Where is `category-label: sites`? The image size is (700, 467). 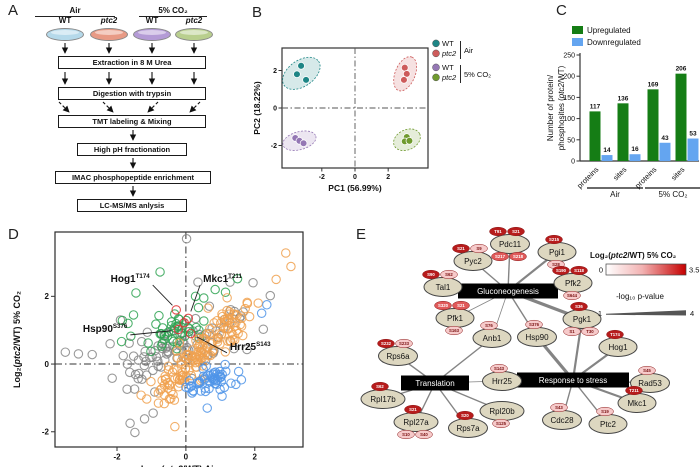
category-label: sites is located at coordinates (677, 173).